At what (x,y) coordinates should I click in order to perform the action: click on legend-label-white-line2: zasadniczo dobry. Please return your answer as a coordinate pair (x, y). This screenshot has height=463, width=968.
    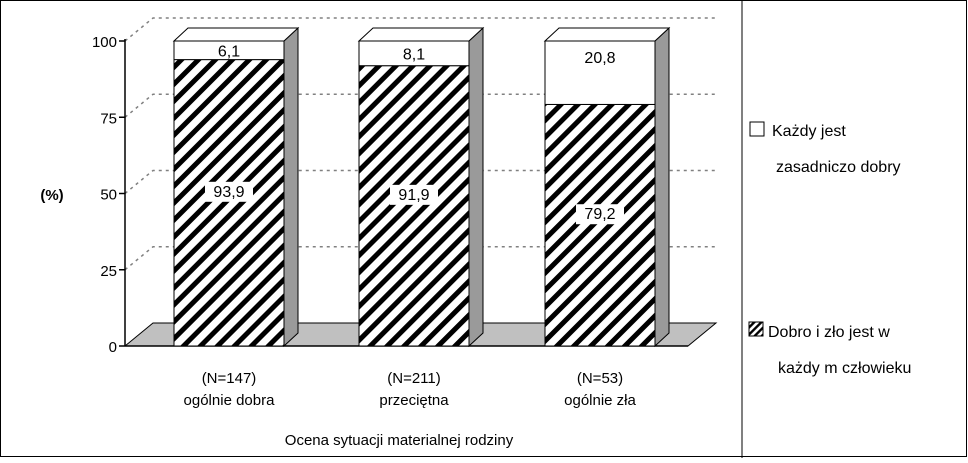
    Looking at the image, I should click on (838, 167).